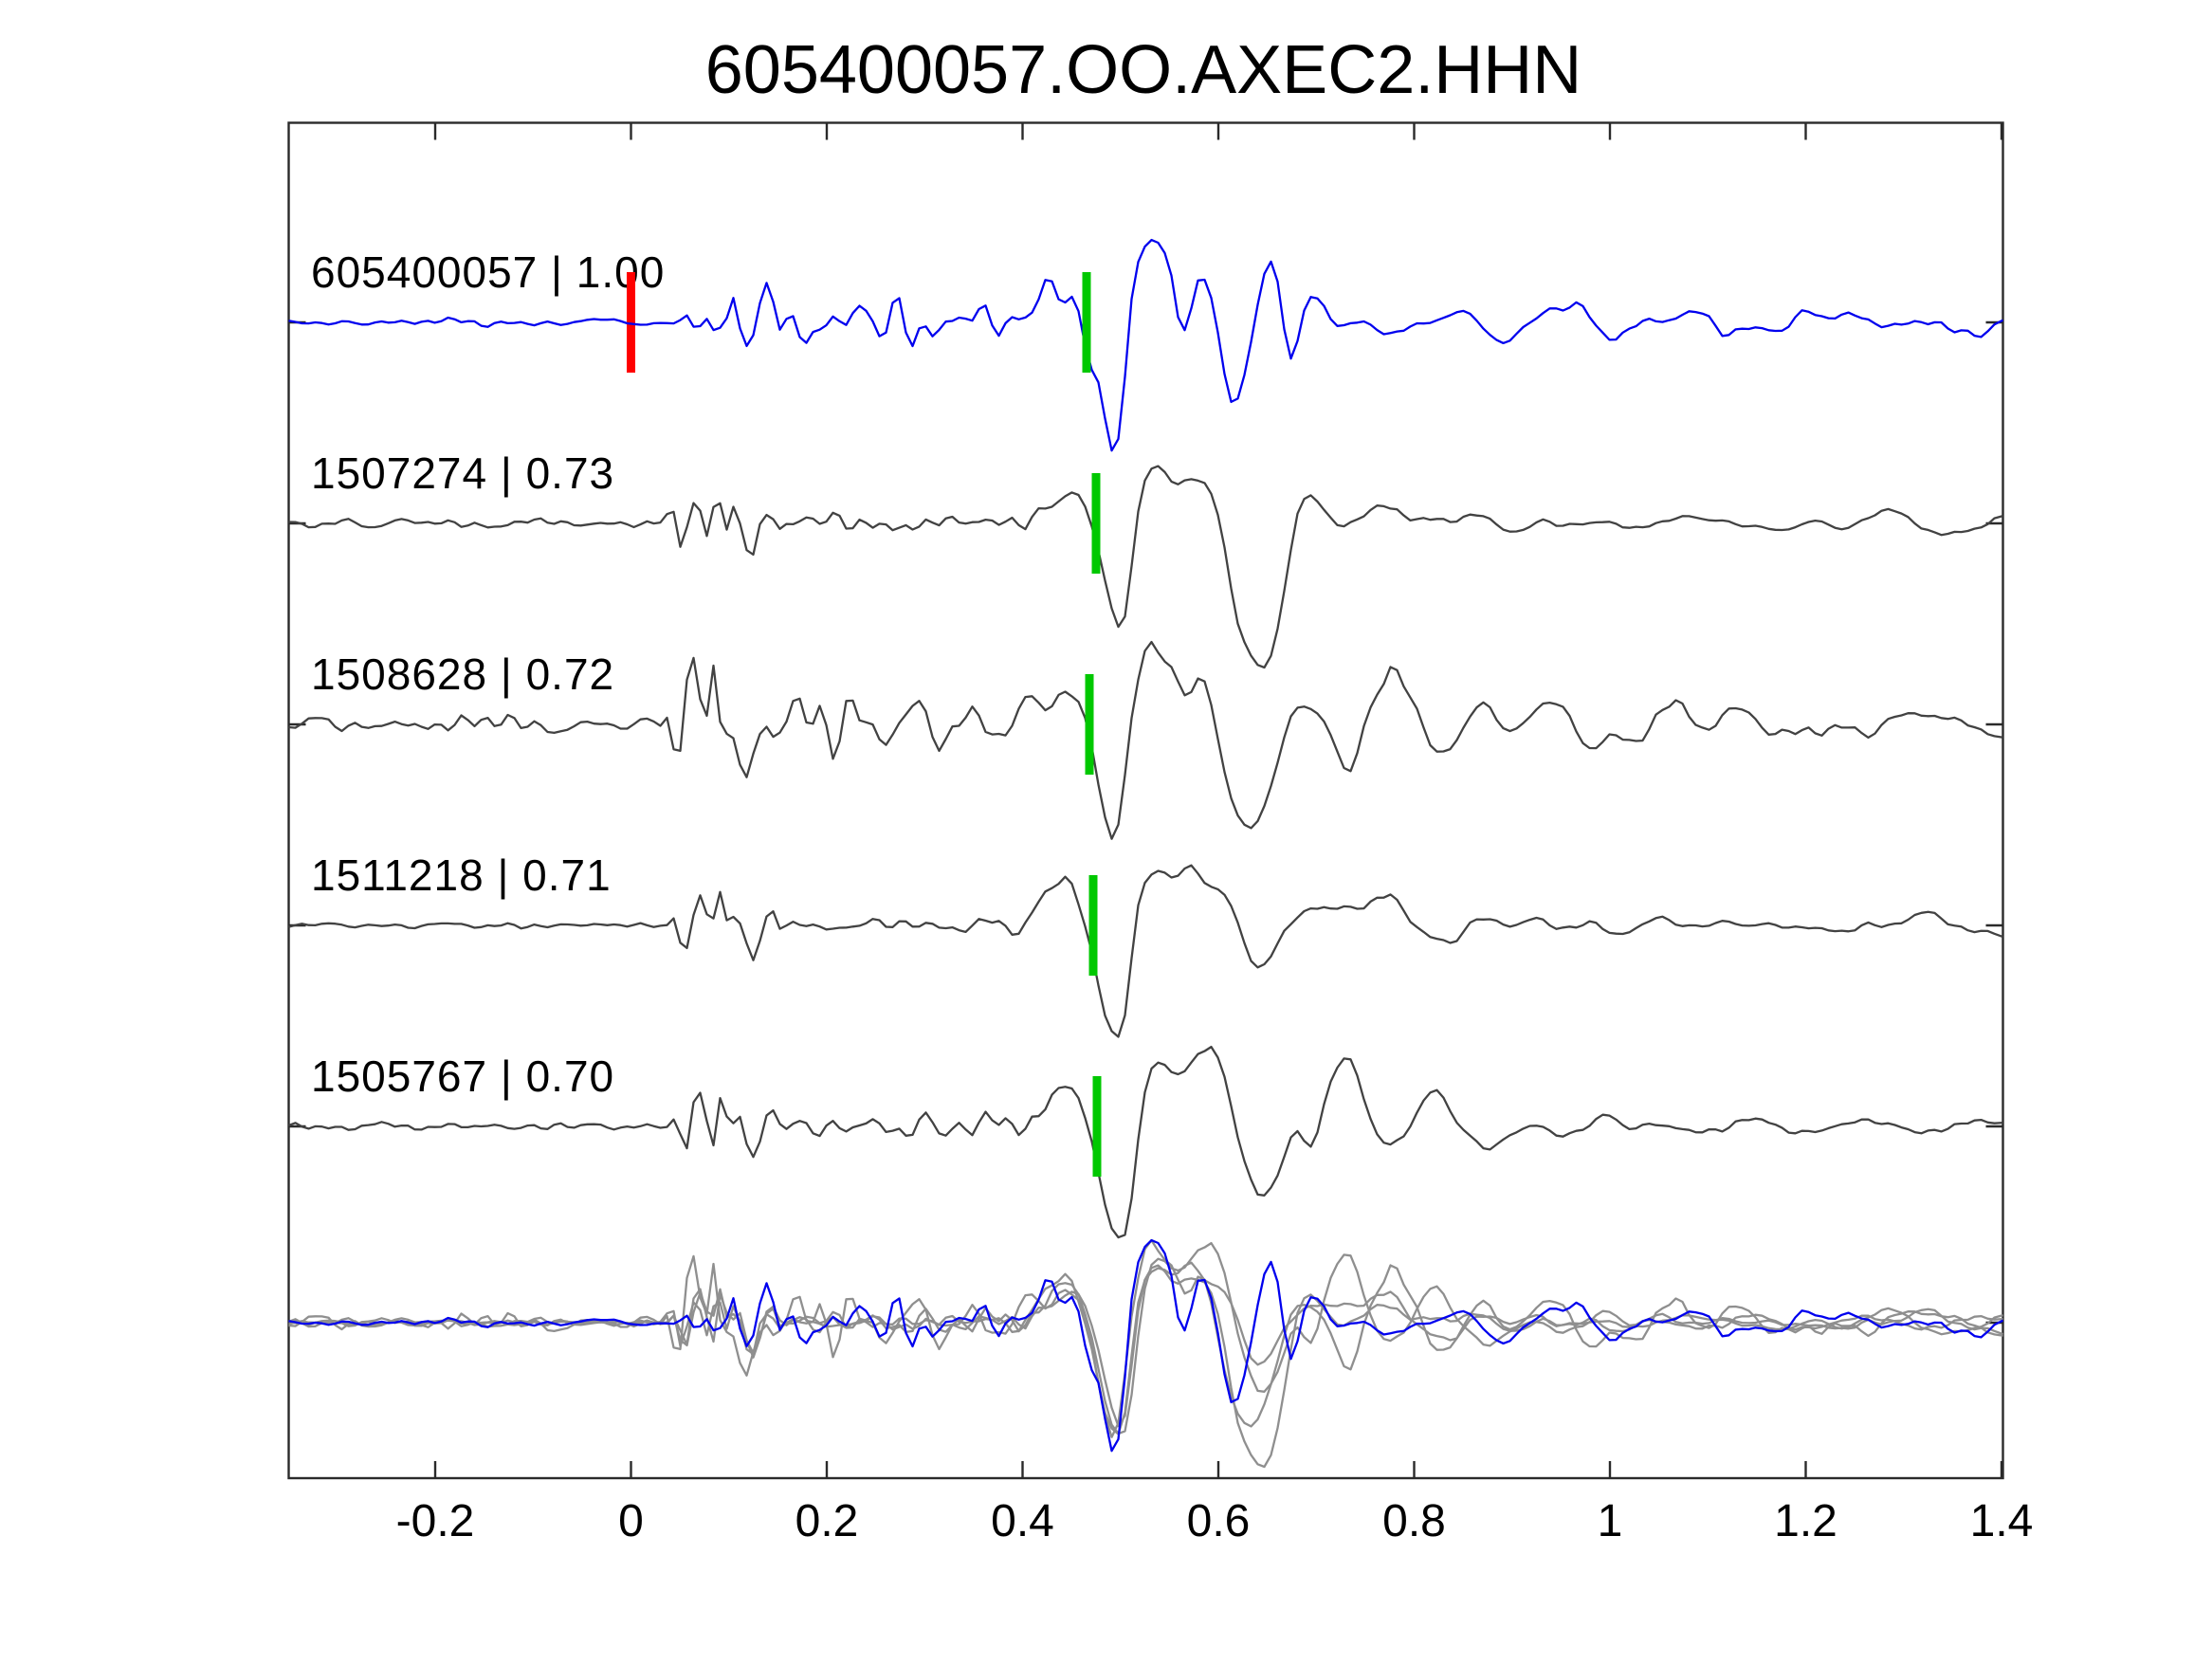 The image size is (2212, 1664). I want to click on svg-text: 1508628 | 0.72, so click(462, 674).